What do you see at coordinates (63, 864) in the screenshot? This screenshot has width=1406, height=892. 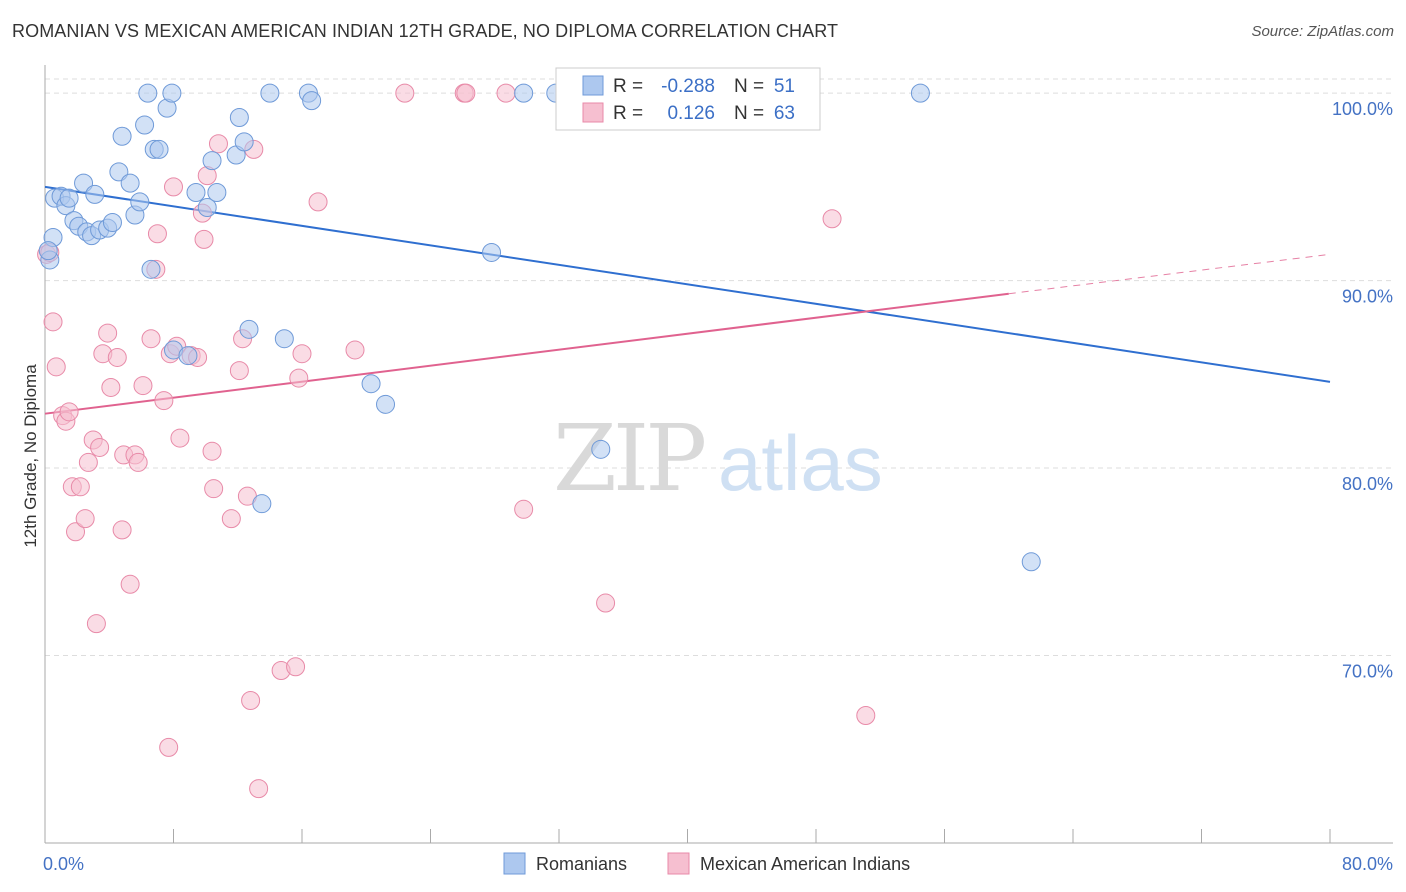 I see `x-tick-label-min: 0.0%` at bounding box center [63, 864].